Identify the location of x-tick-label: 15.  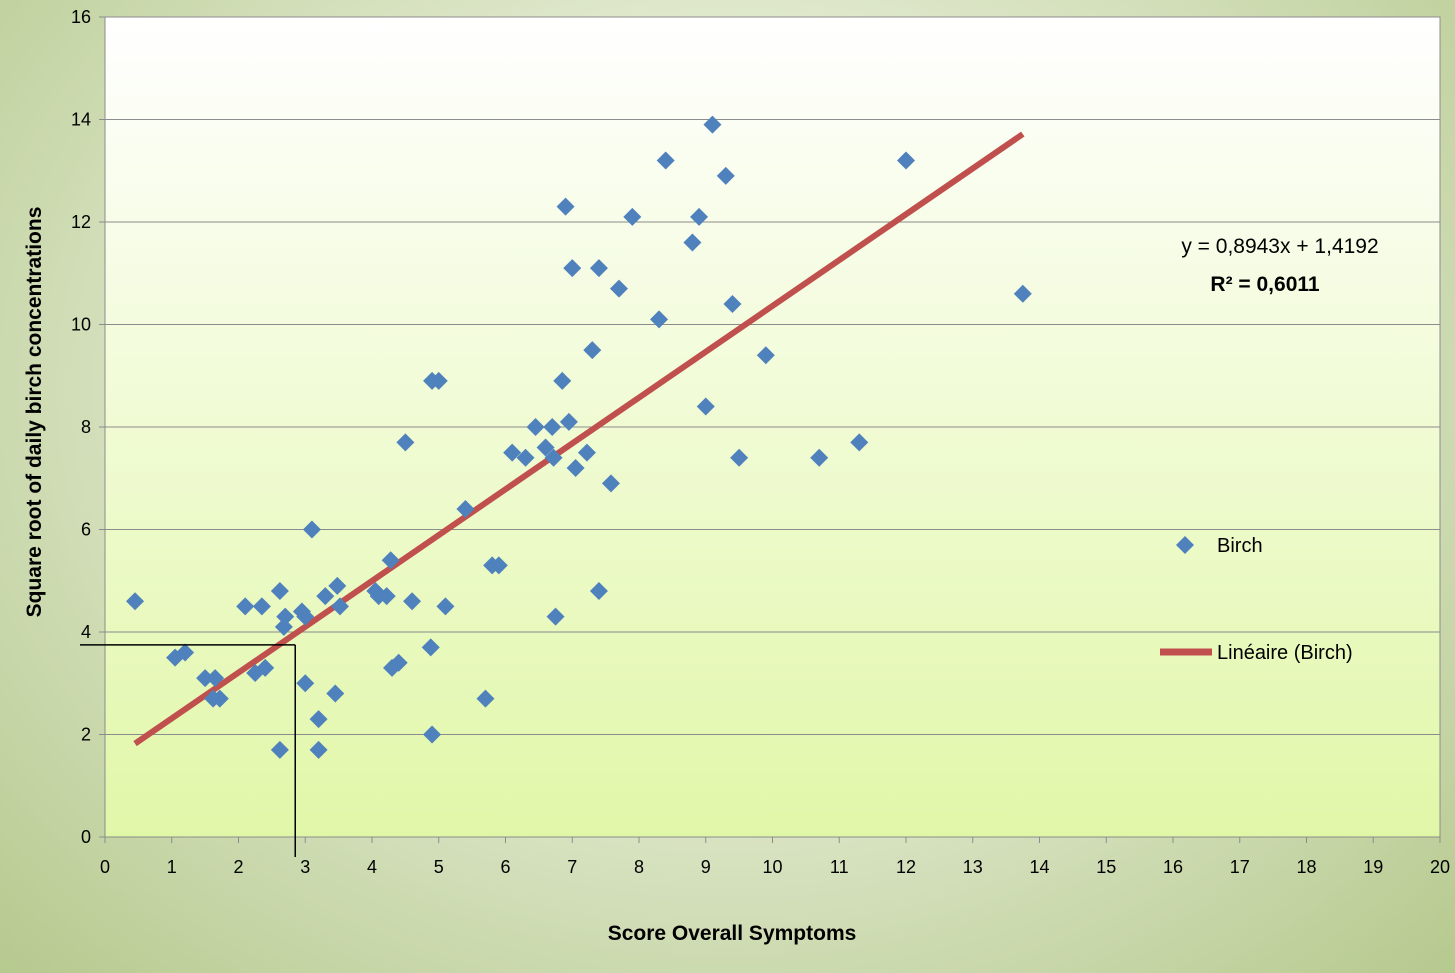
(1106, 867).